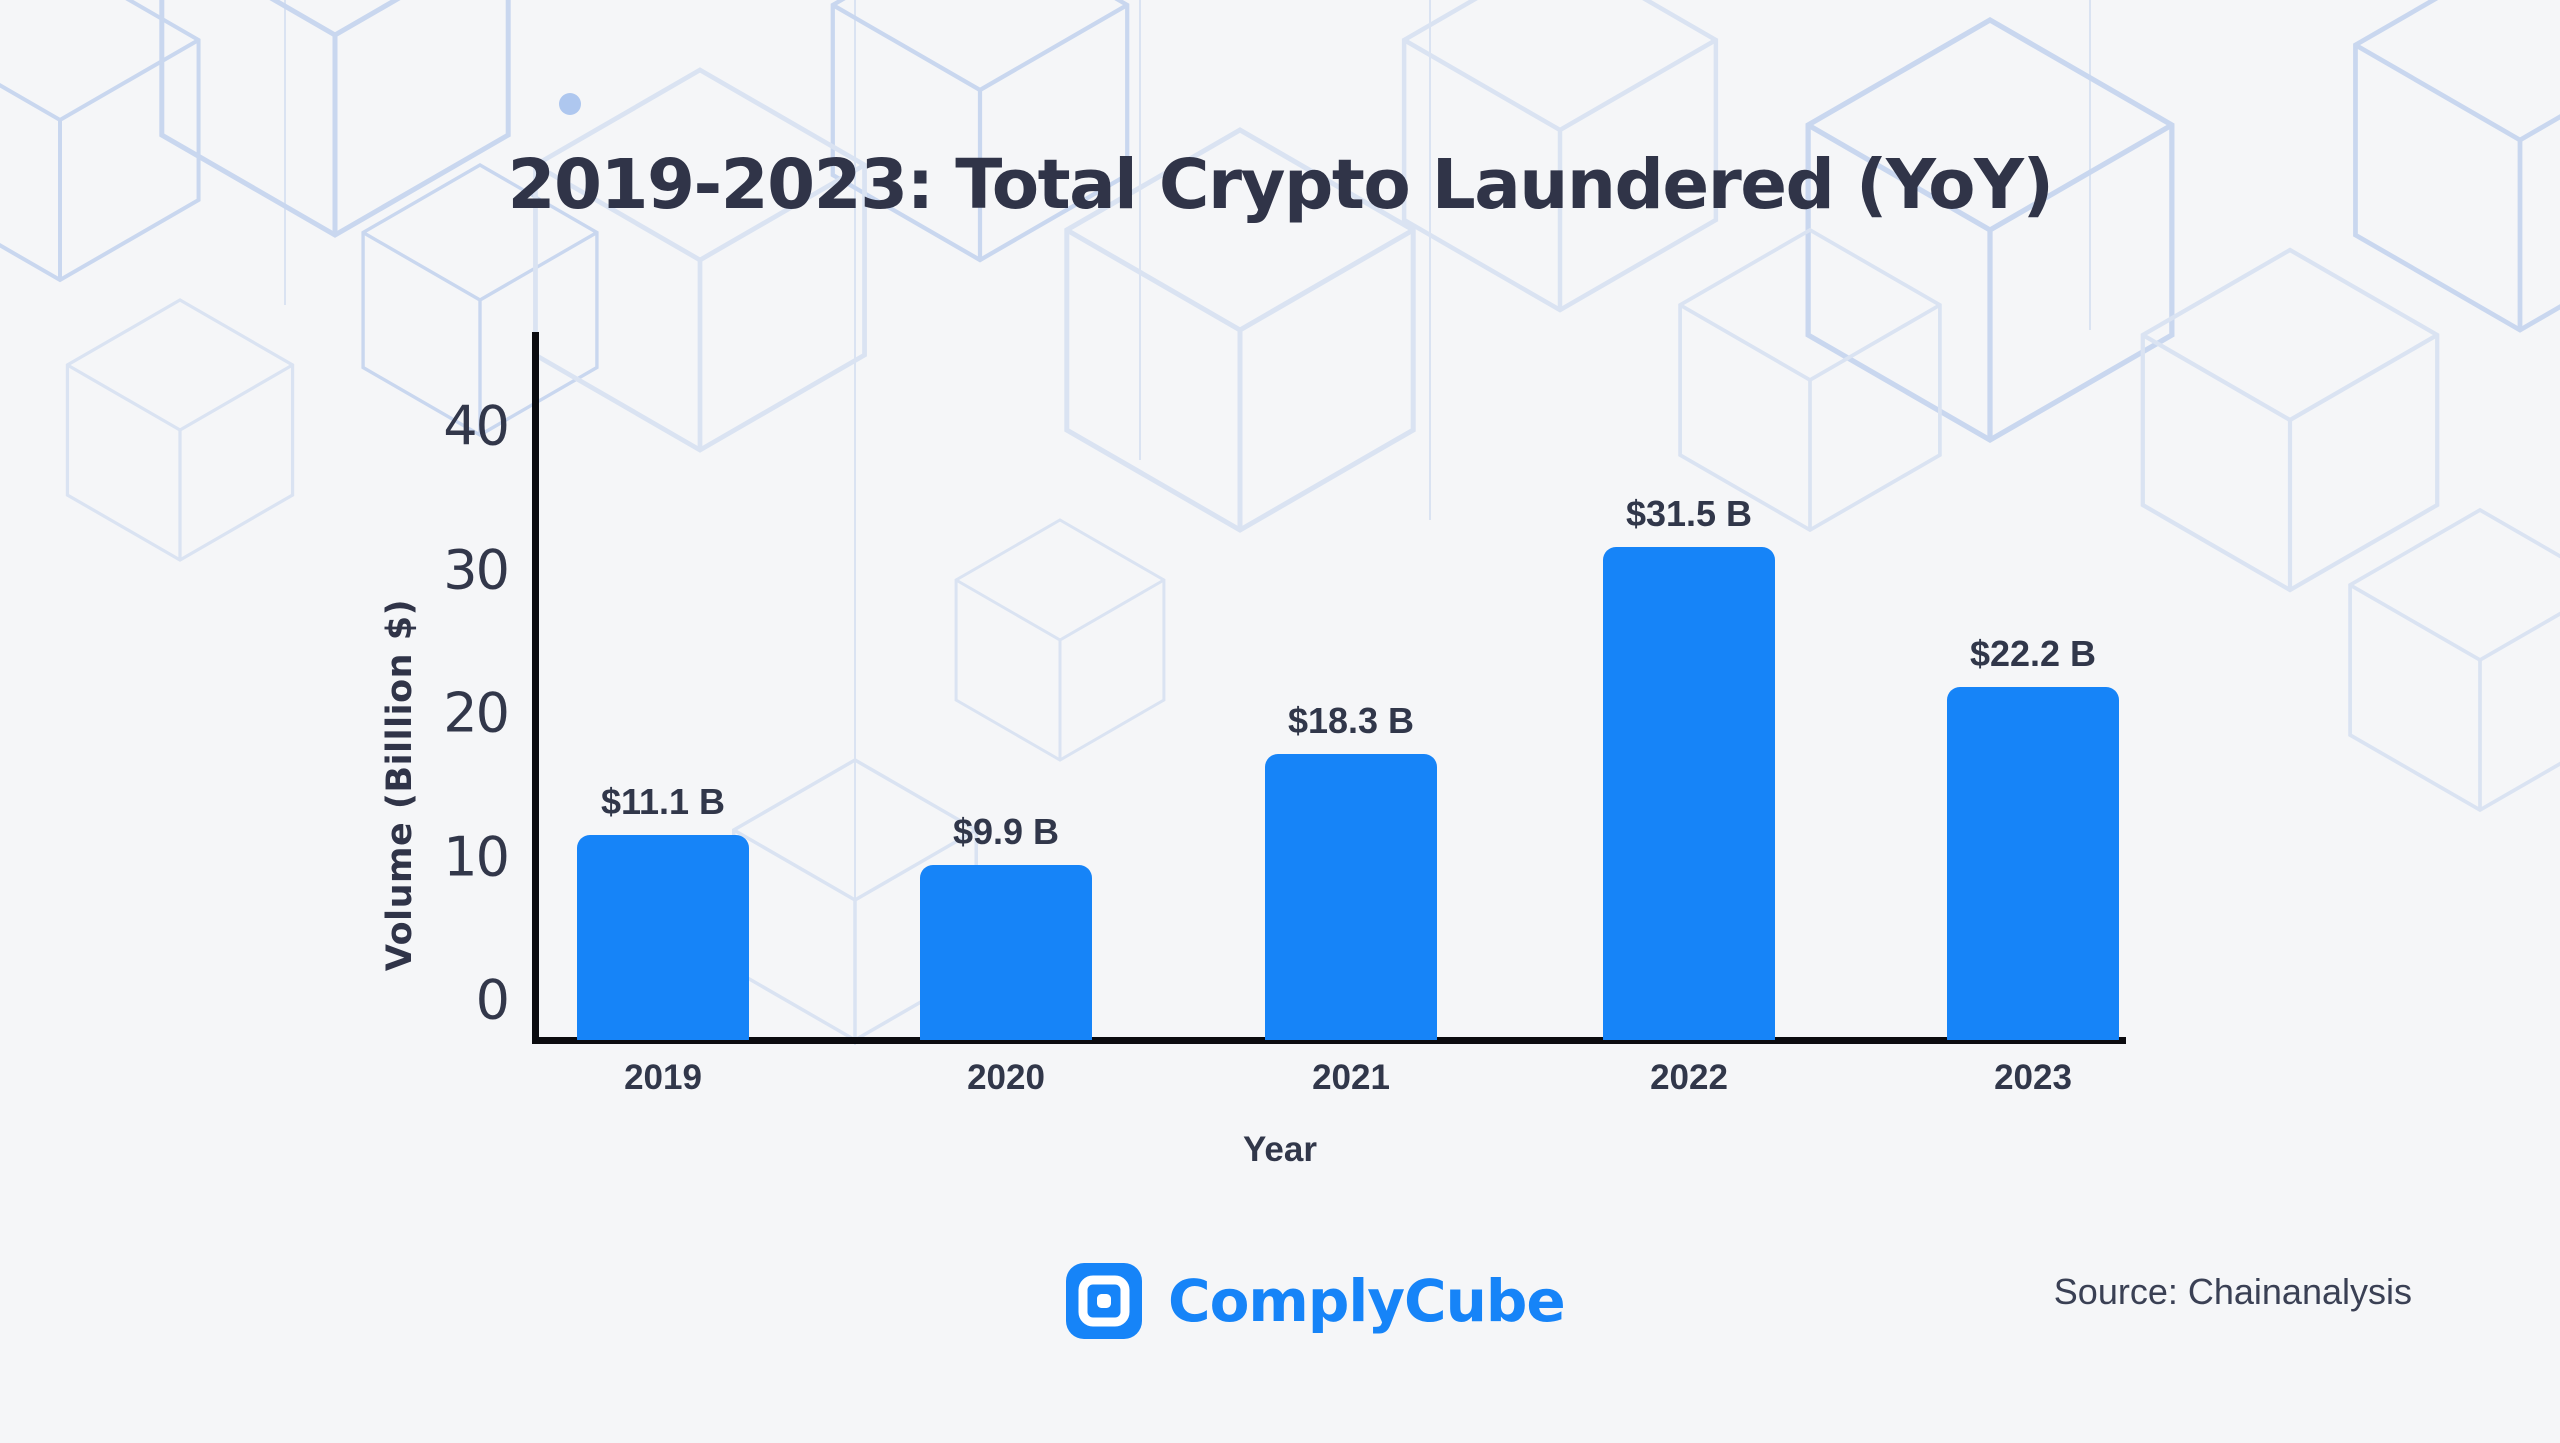  Describe the element at coordinates (400, 785) in the screenshot. I see `y-axis-label: Volume (Billlion $)` at that location.